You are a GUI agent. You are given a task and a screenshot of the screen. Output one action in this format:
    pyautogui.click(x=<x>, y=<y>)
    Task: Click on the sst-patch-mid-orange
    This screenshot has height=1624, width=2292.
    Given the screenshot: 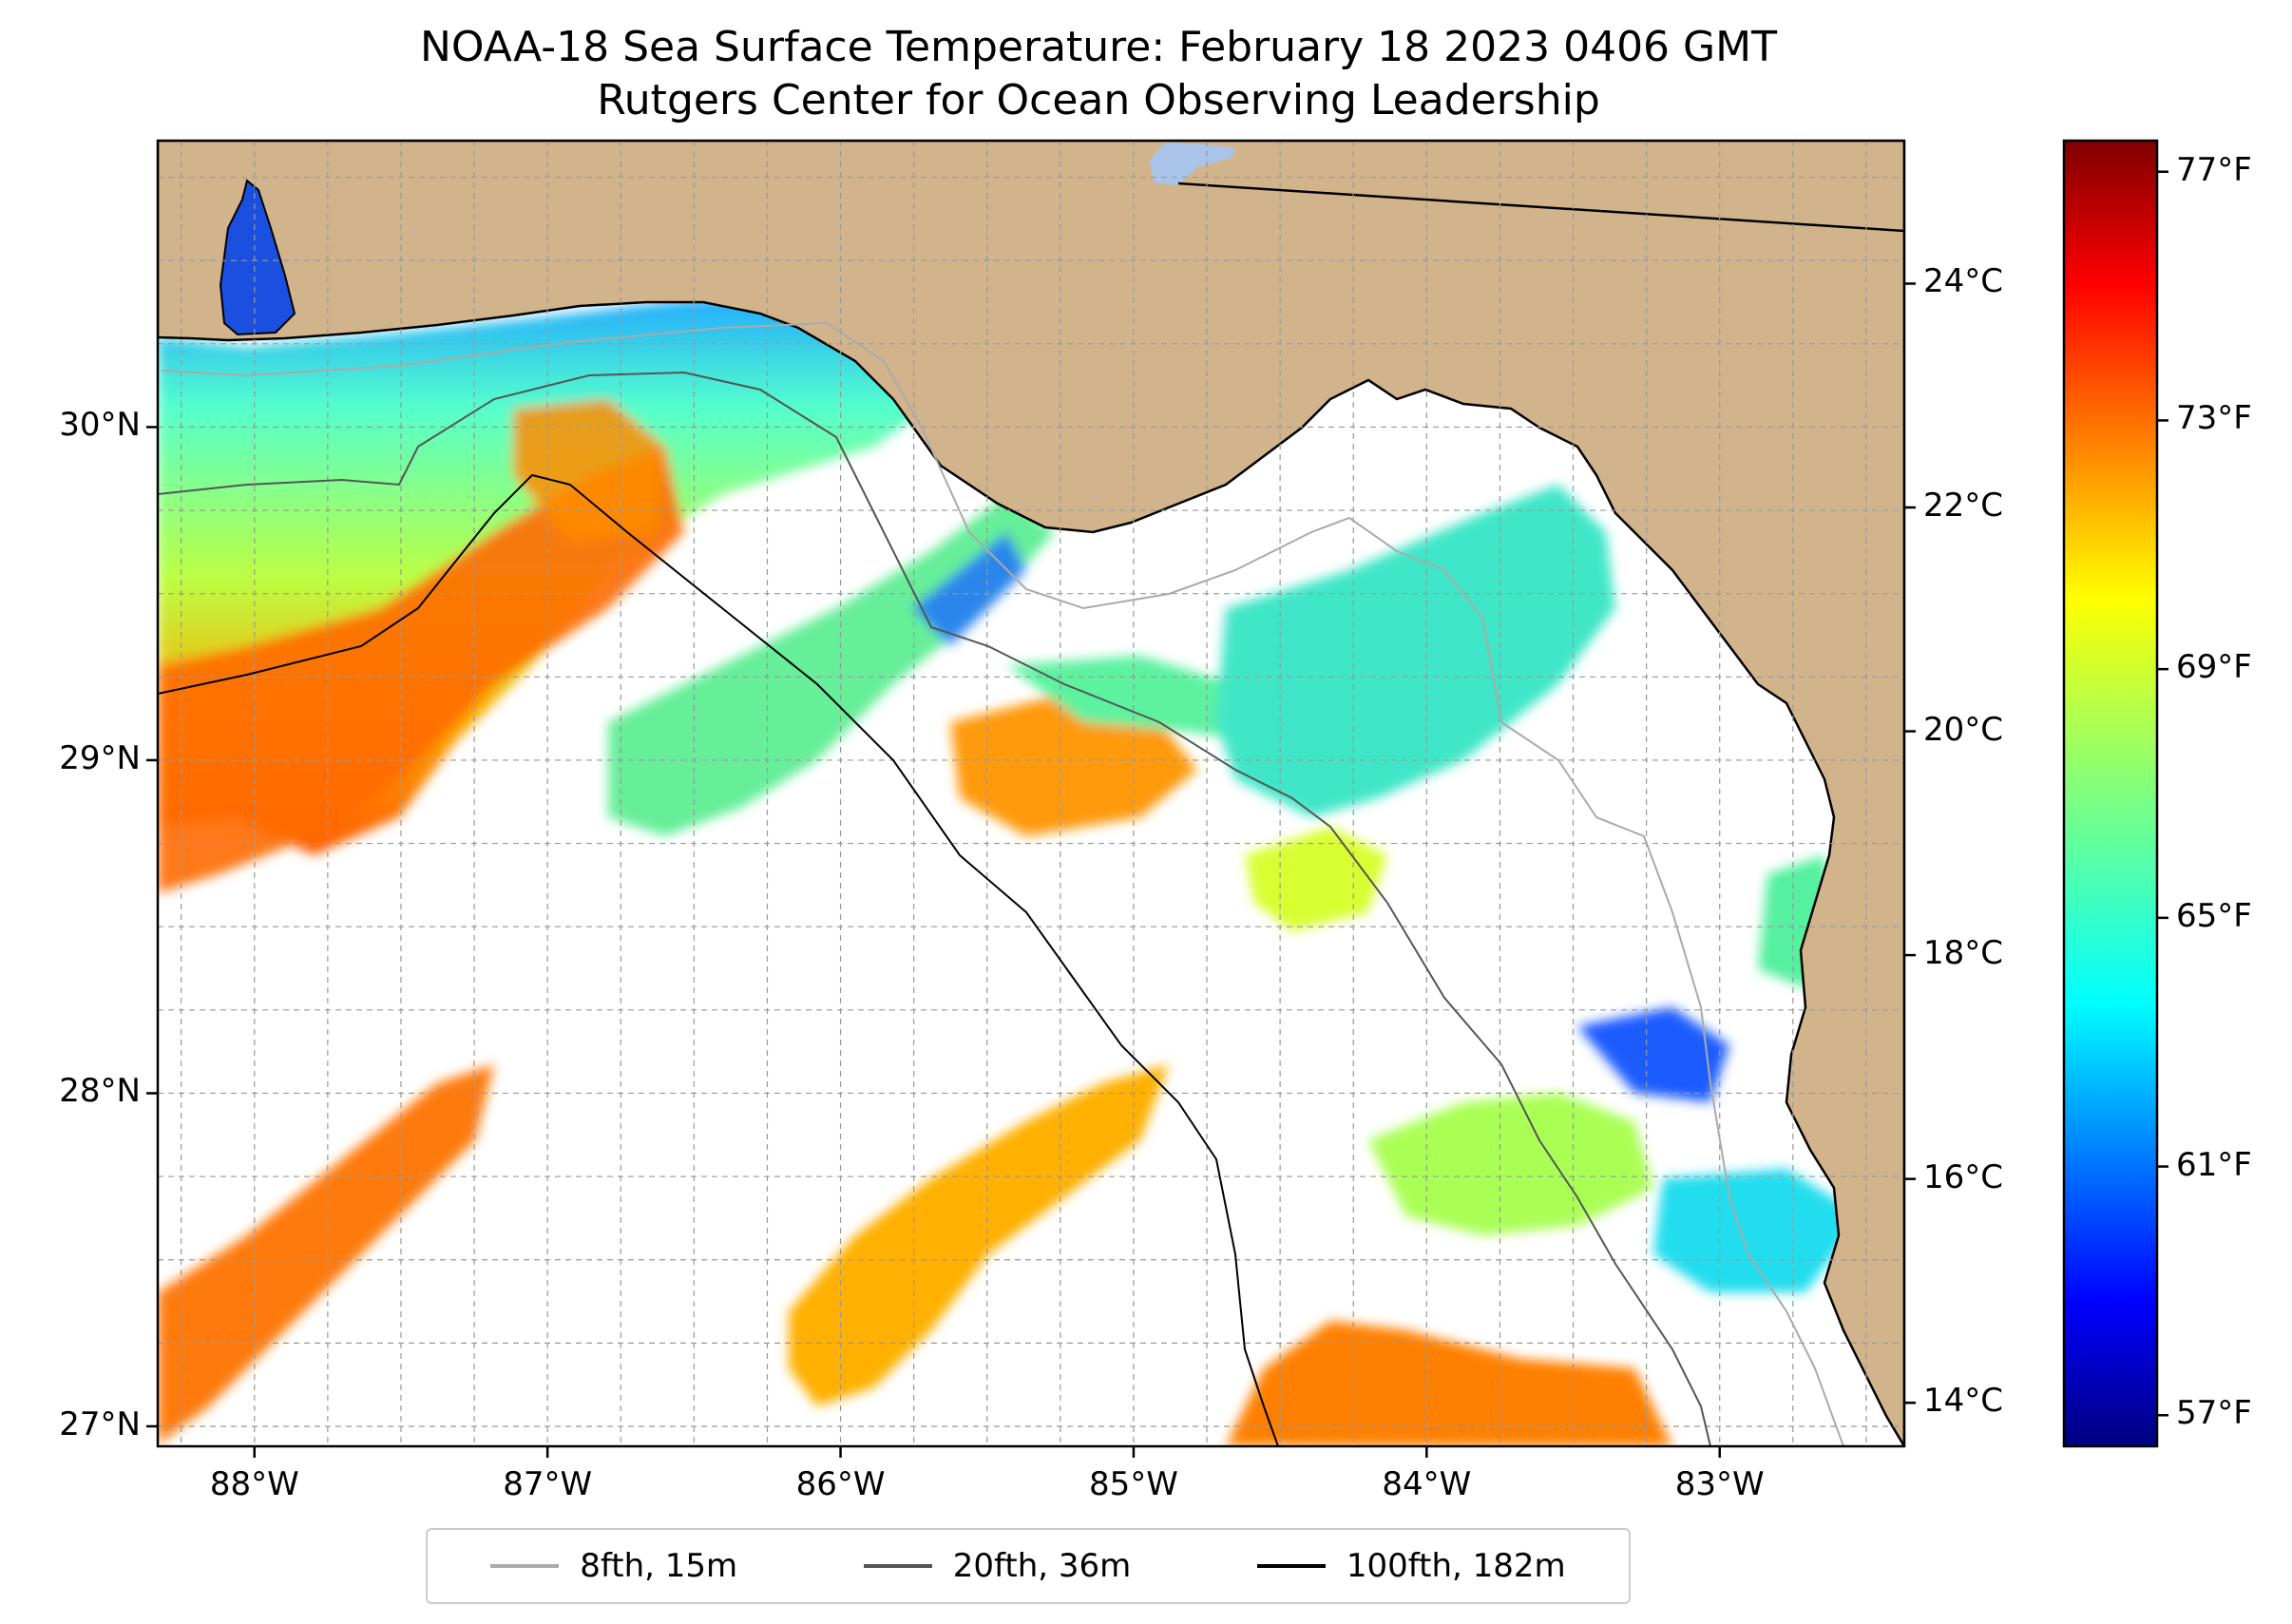 What is the action you would take?
    pyautogui.click(x=1073, y=765)
    